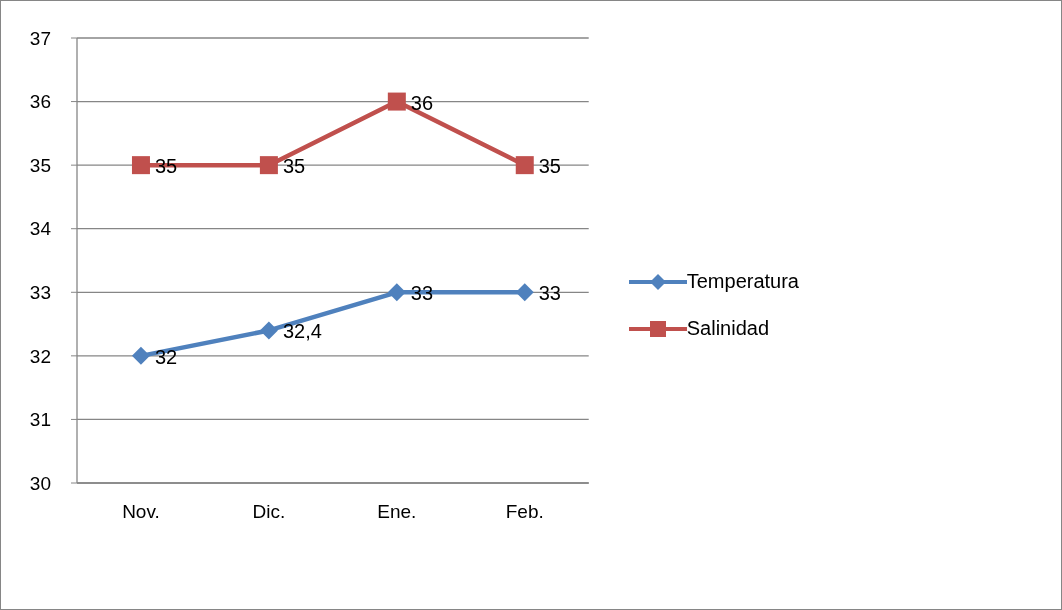 The width and height of the screenshot is (1062, 610). What do you see at coordinates (728, 328) in the screenshot?
I see `legend-label: Salinidad` at bounding box center [728, 328].